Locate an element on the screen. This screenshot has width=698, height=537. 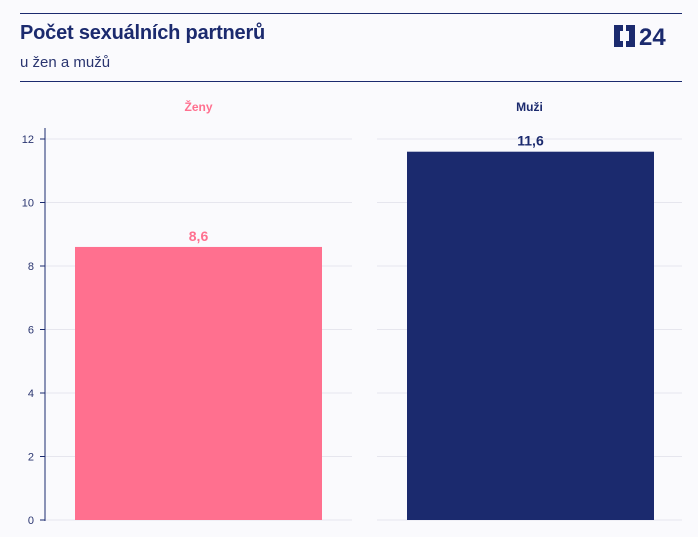
chart-title: Počet sexuálních partnerů is located at coordinates (143, 33).